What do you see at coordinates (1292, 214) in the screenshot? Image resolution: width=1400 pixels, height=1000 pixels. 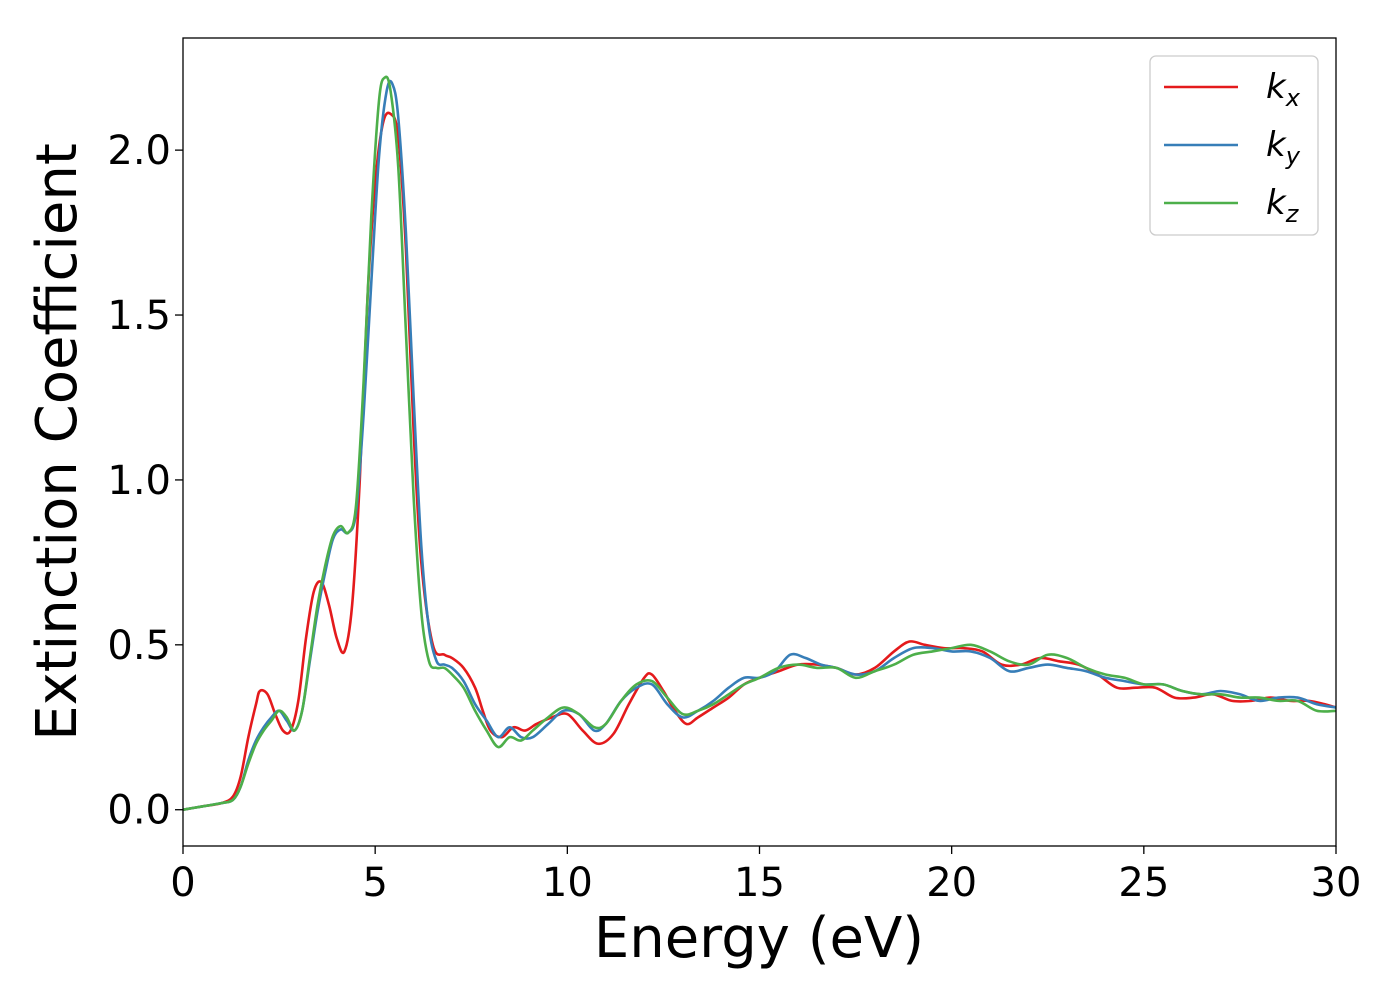 I see `legend-label-sub: z` at bounding box center [1292, 214].